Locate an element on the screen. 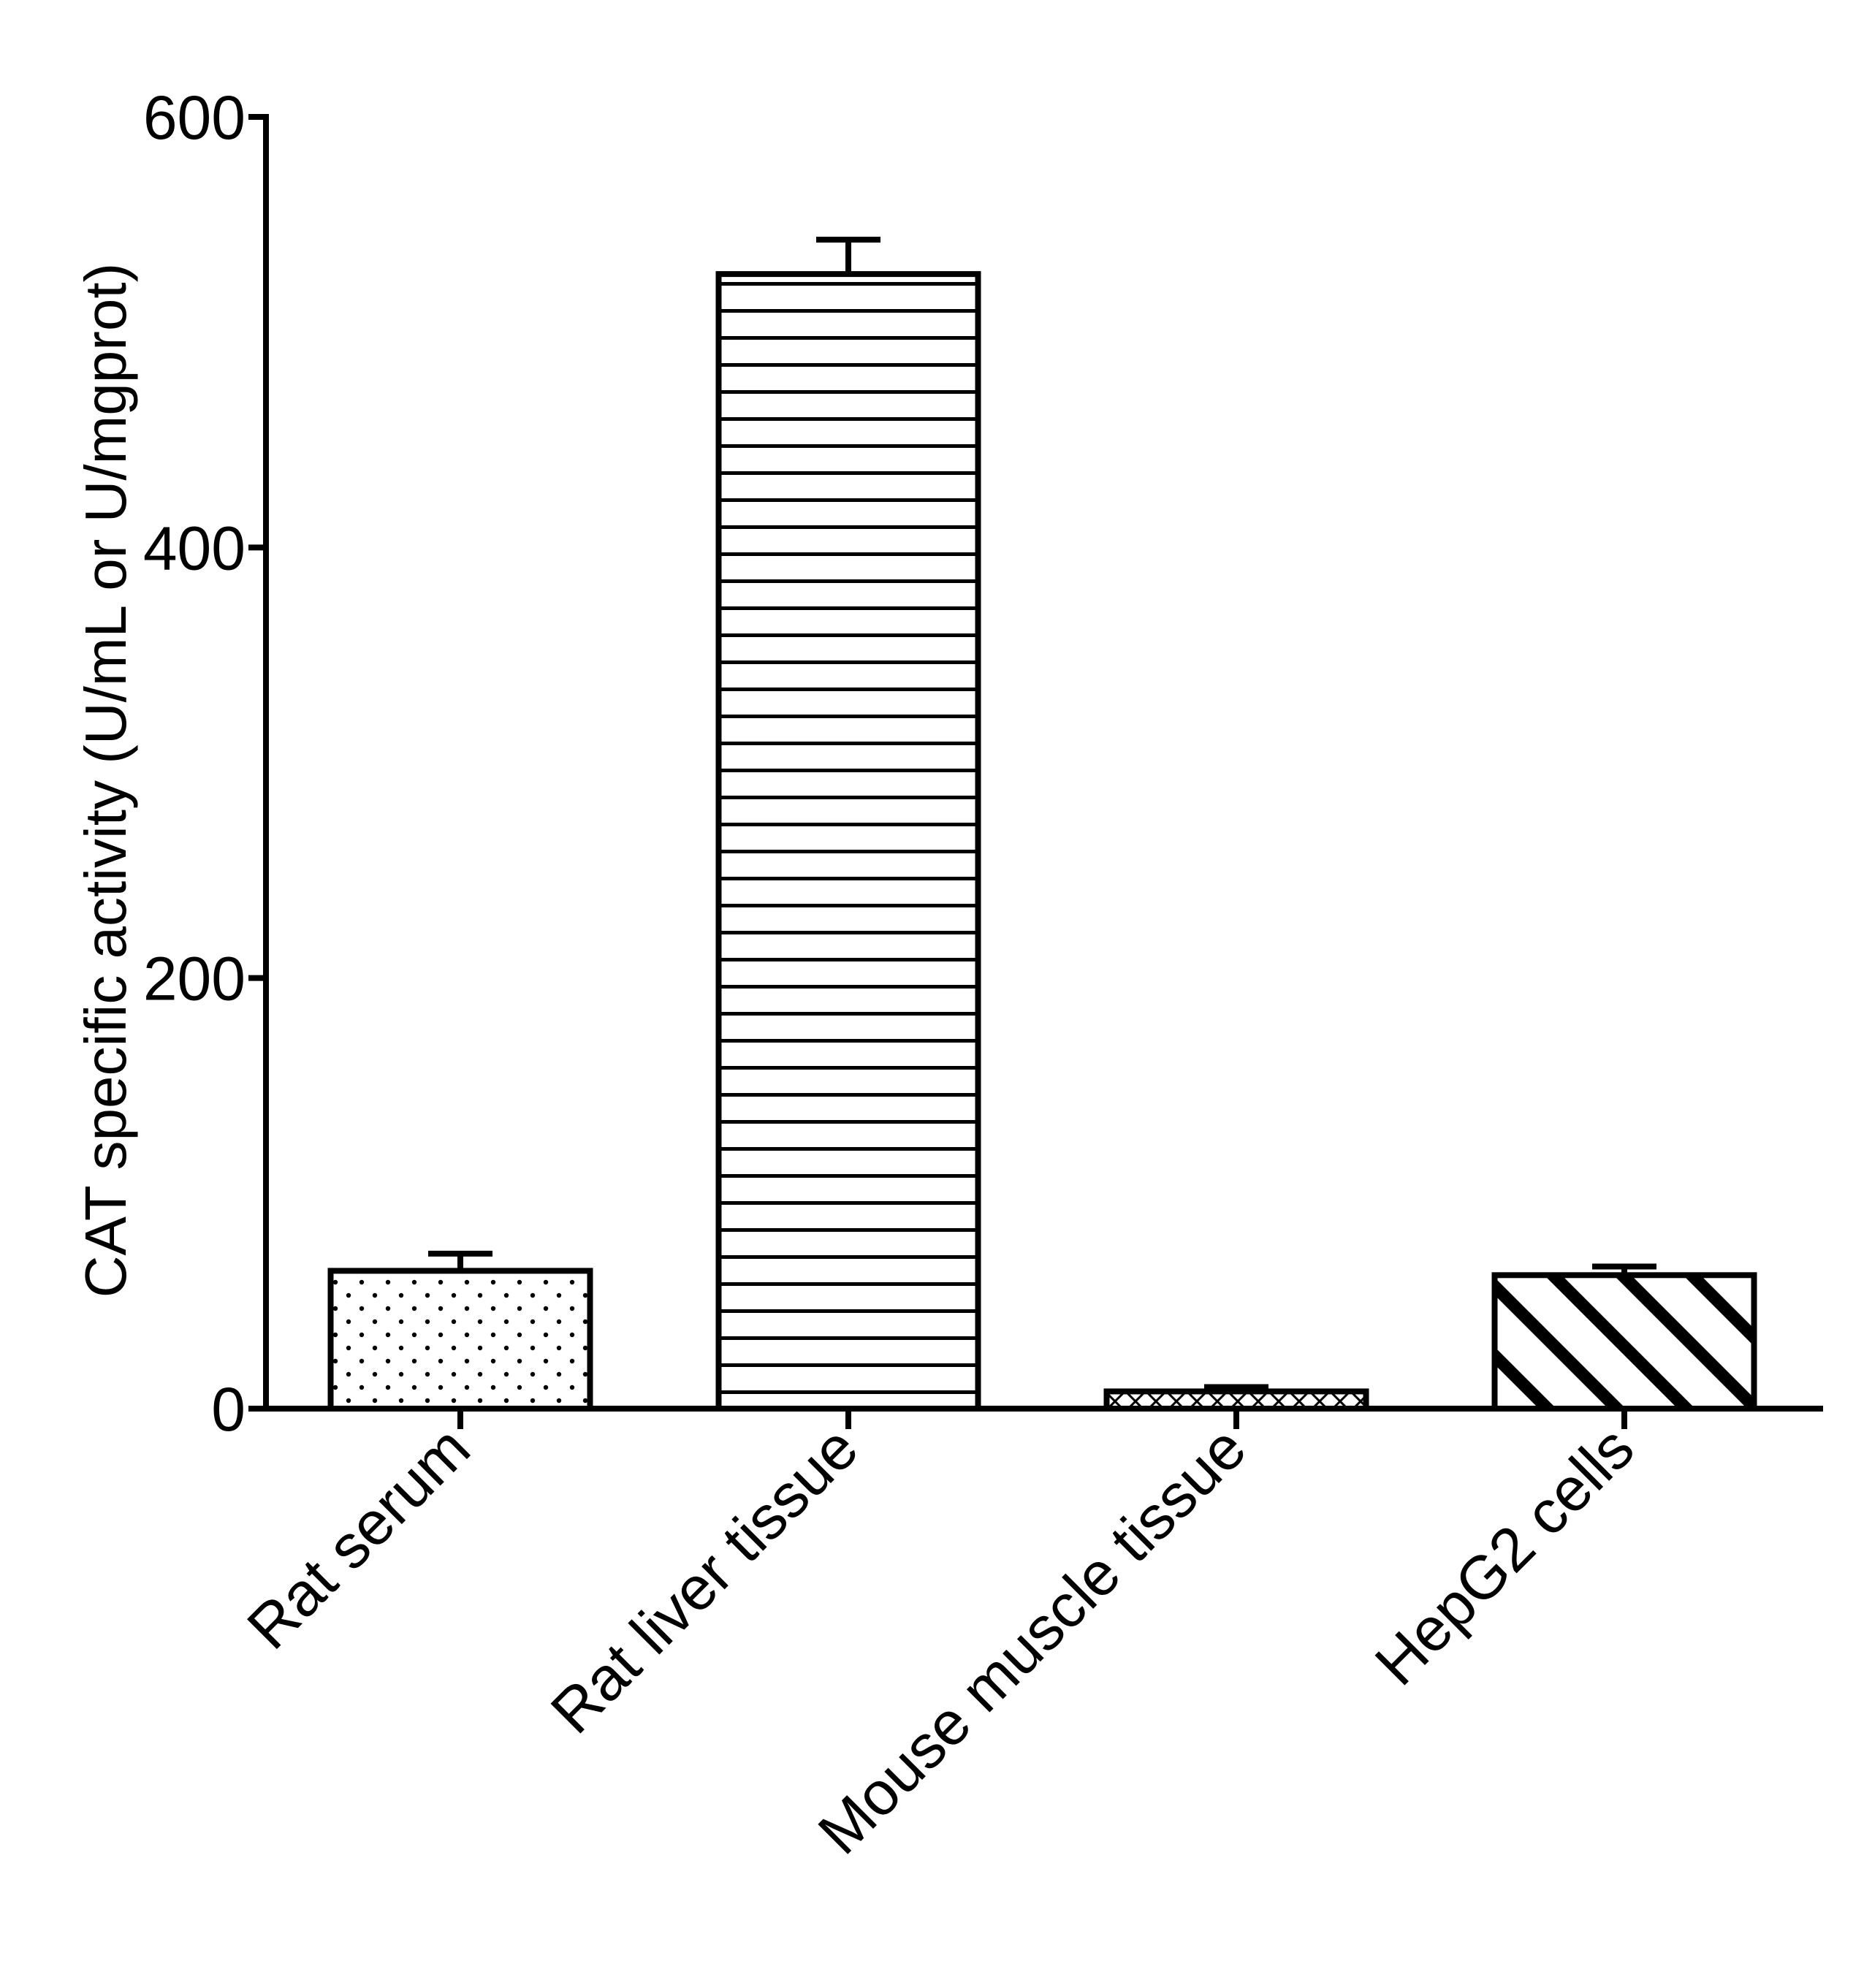  y-ticks-group: 0 200 400 600 is located at coordinates (204, 763).